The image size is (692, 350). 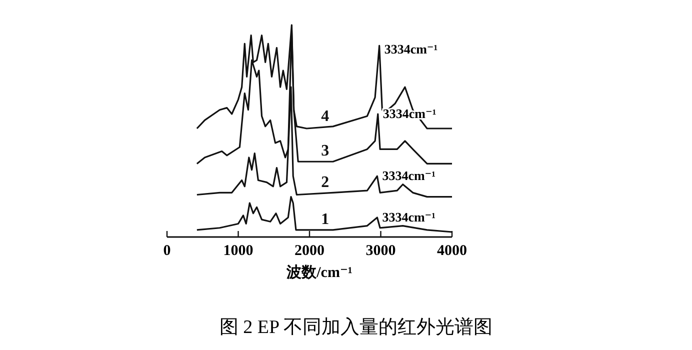 What do you see at coordinates (167, 251) in the screenshot?
I see `x-tick-label: 0` at bounding box center [167, 251].